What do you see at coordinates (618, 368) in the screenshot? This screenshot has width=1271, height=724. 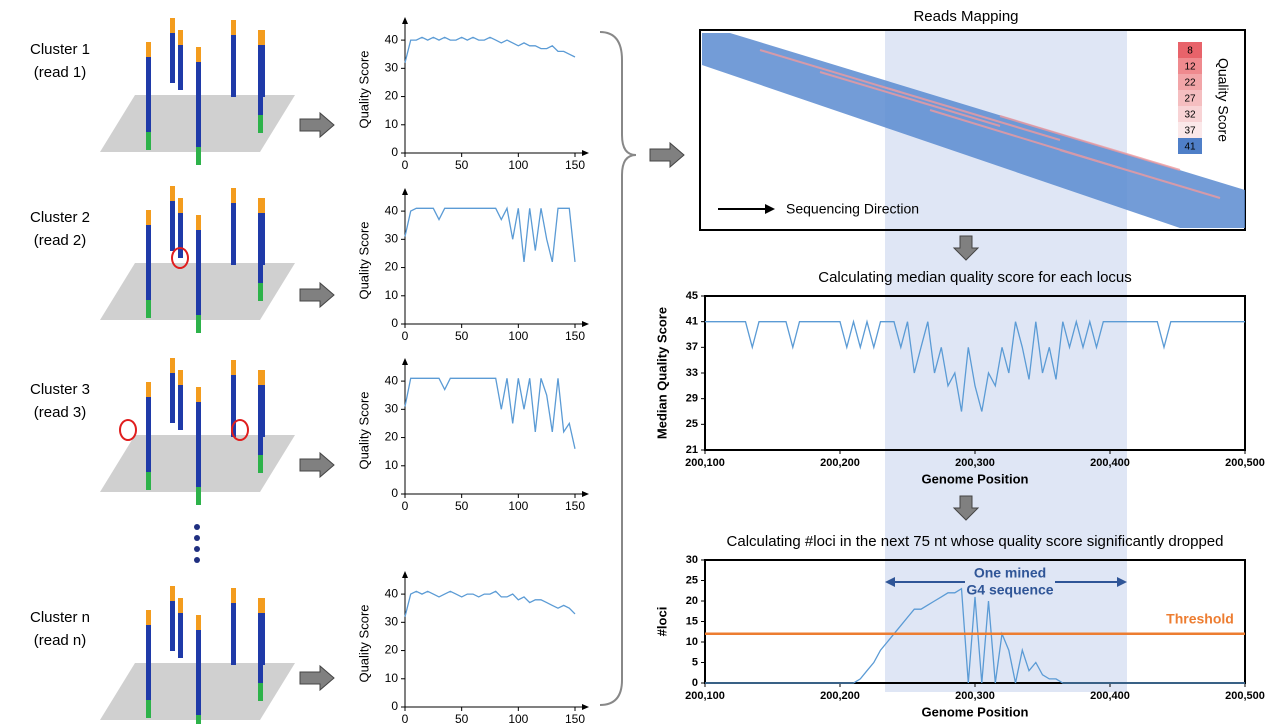 I see `brace` at bounding box center [618, 368].